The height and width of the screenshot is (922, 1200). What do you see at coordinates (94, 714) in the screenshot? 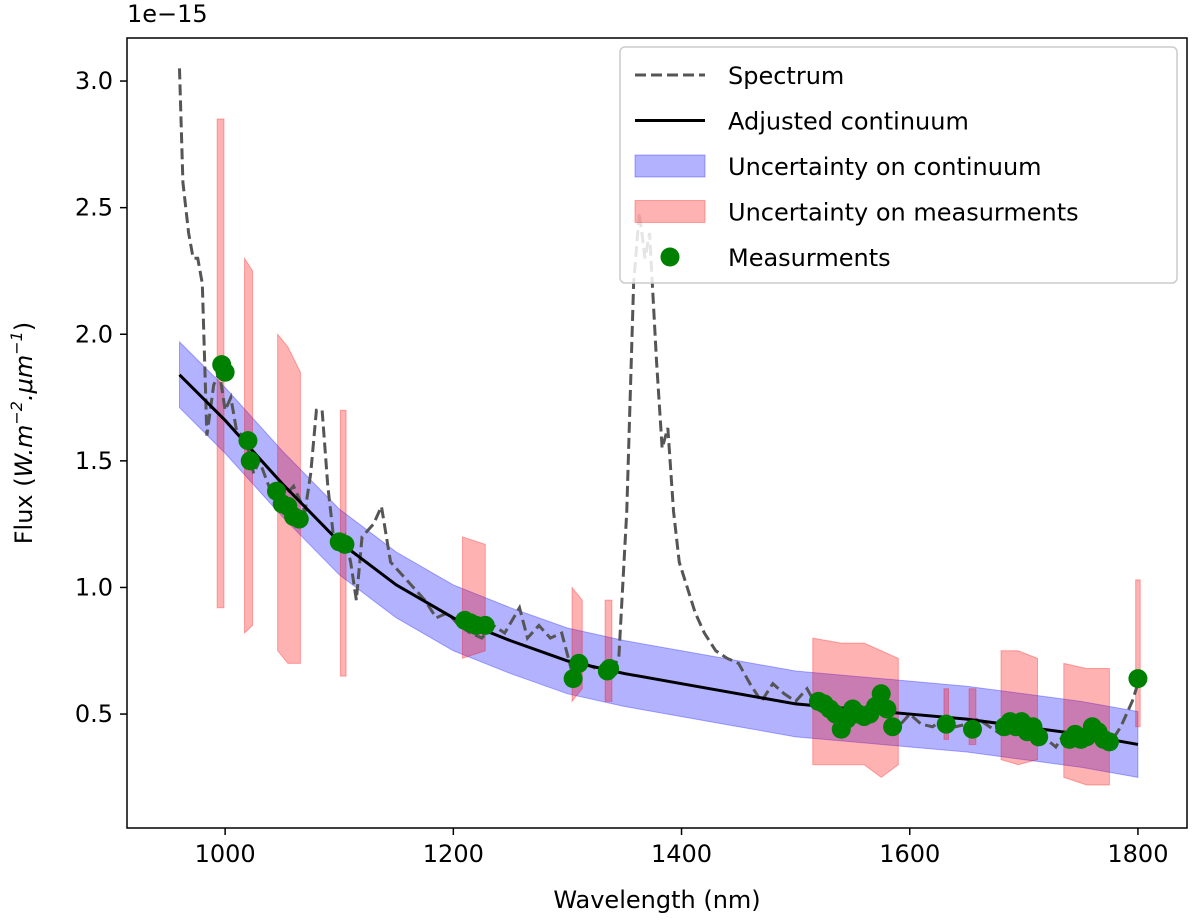
I see `y-tick-label: 0.5` at bounding box center [94, 714].